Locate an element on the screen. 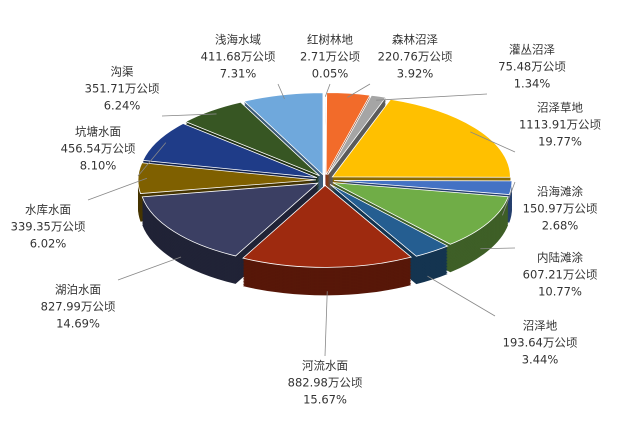  percentage-label: 14.69% is located at coordinates (78, 324).